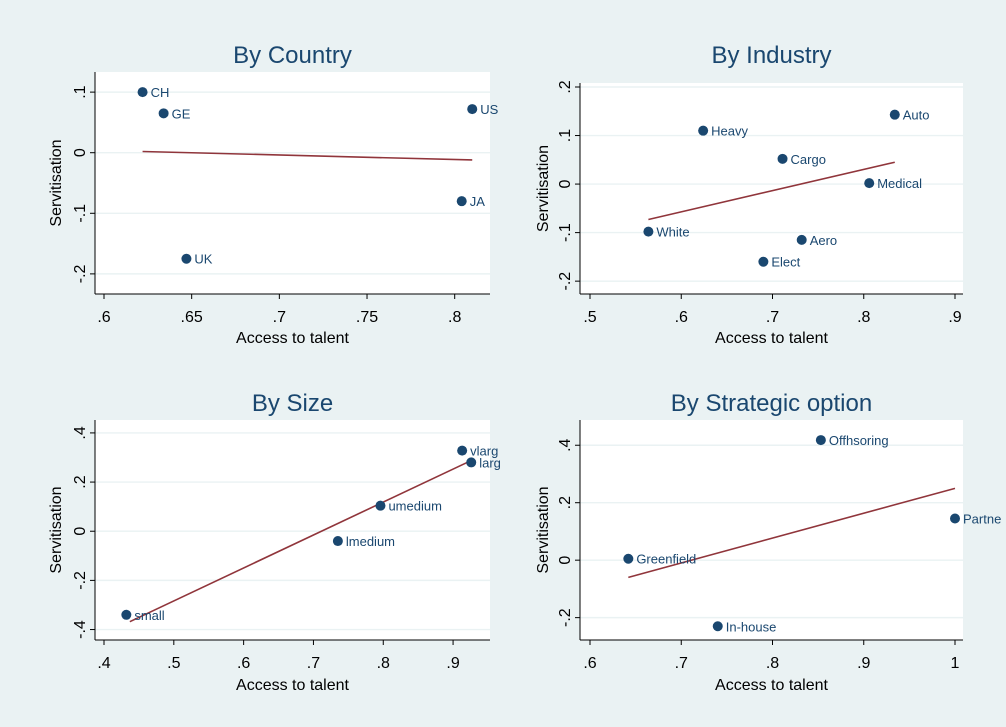 This screenshot has width=1006, height=727. What do you see at coordinates (478, 201) in the screenshot?
I see `point-label: JA` at bounding box center [478, 201].